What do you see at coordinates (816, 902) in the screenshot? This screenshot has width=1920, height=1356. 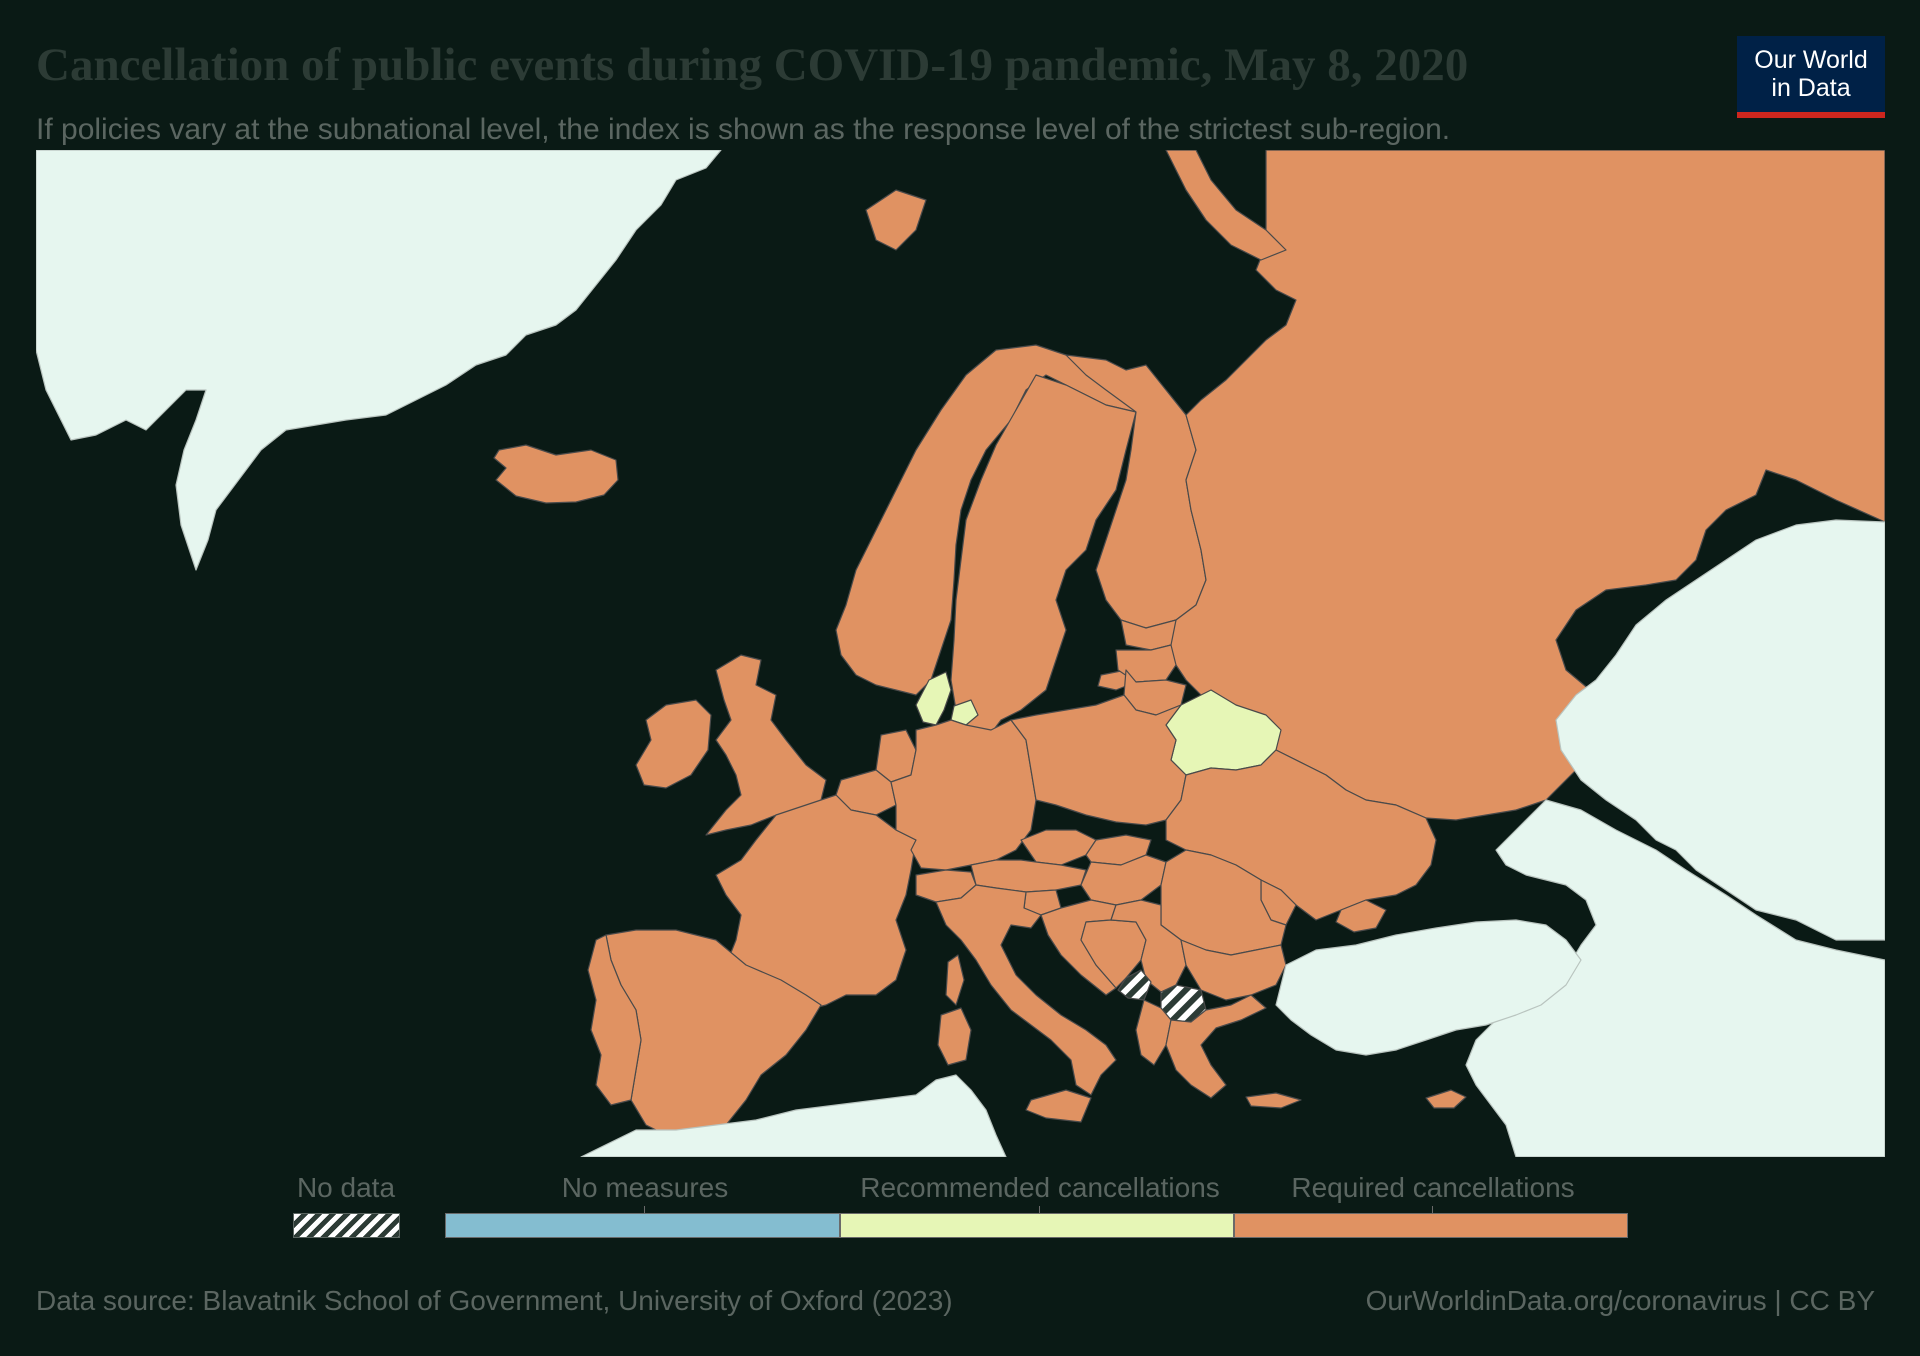 I see `region-france` at bounding box center [816, 902].